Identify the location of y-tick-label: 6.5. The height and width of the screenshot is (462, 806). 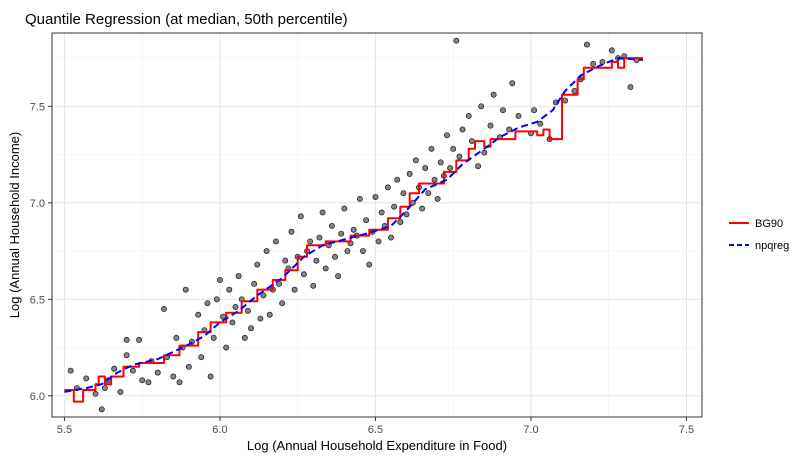
(37, 300).